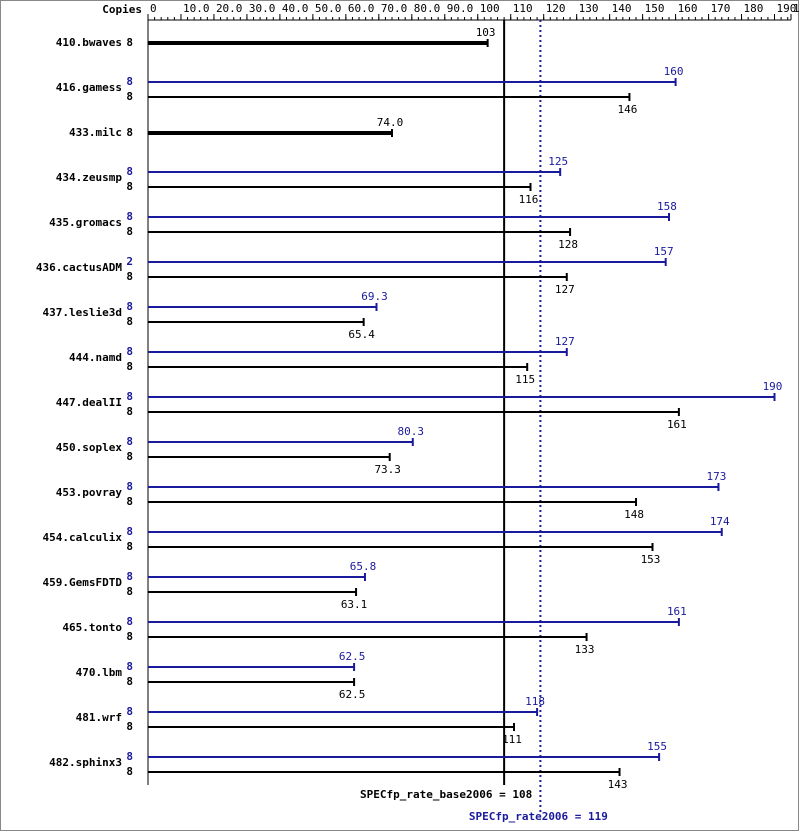  What do you see at coordinates (627, 109) in the screenshot?
I see `value-label: 146` at bounding box center [627, 109].